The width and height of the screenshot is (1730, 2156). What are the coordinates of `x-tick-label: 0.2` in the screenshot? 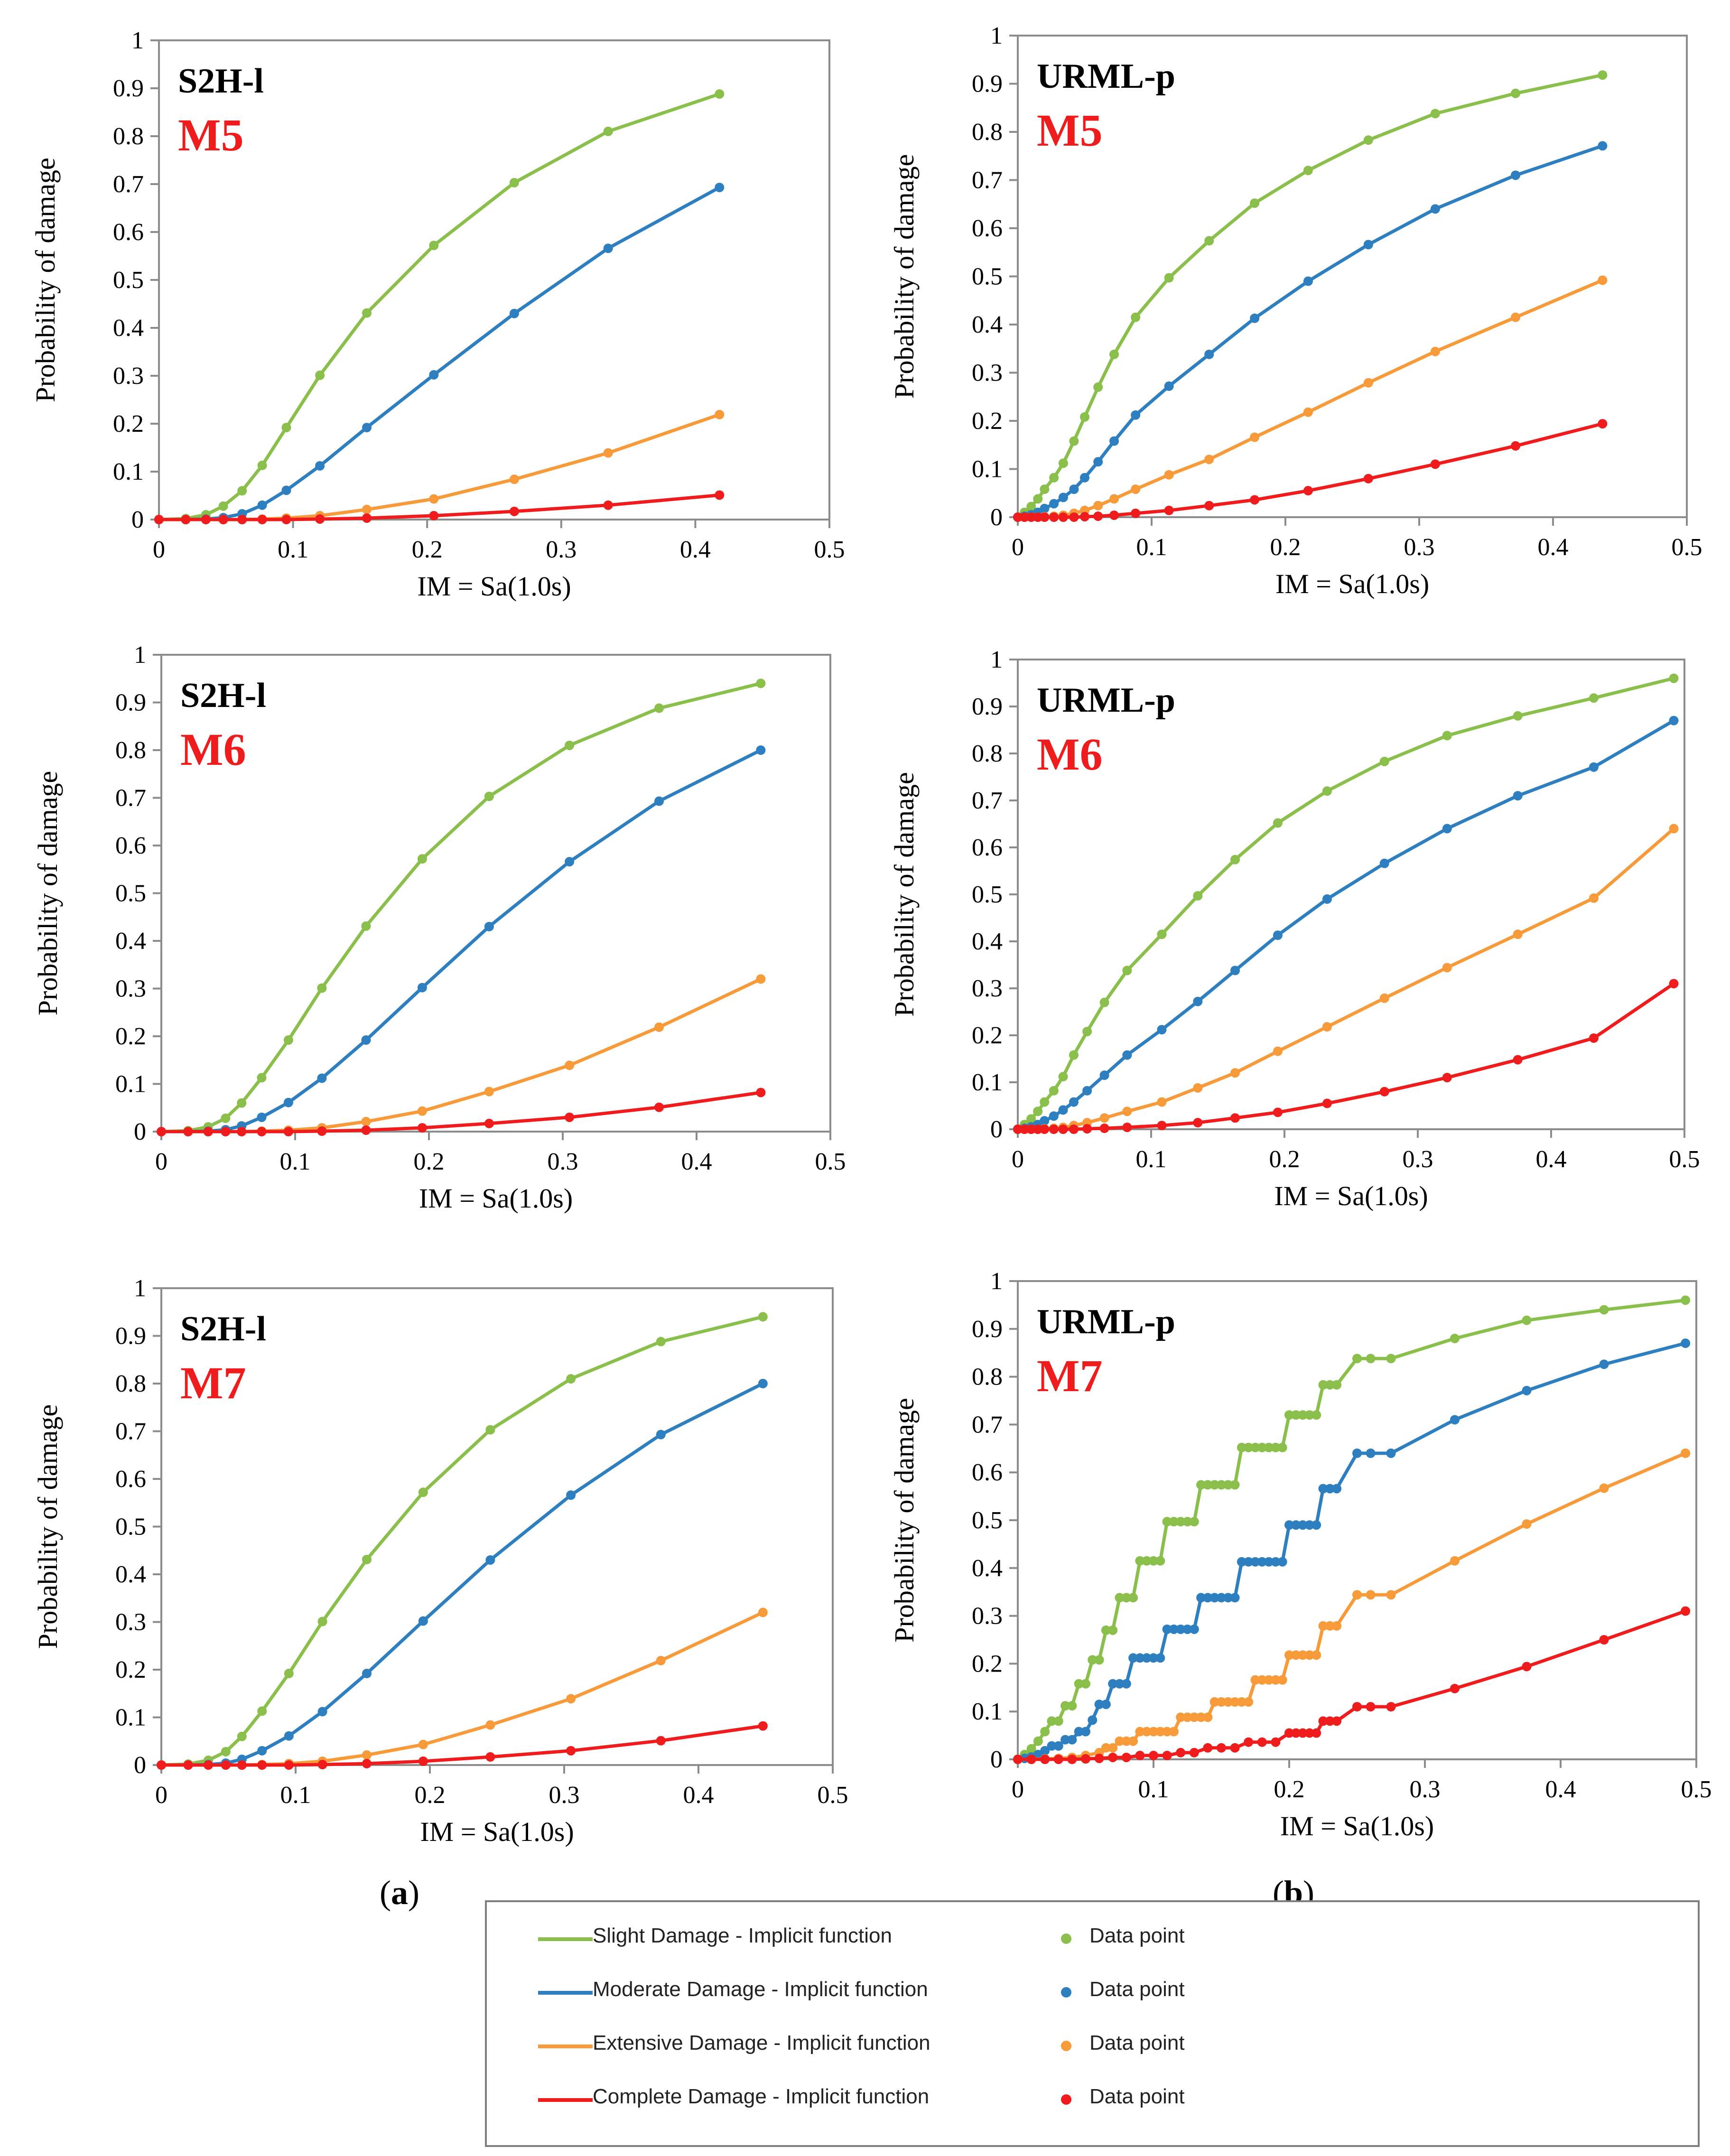 It's located at (427, 549).